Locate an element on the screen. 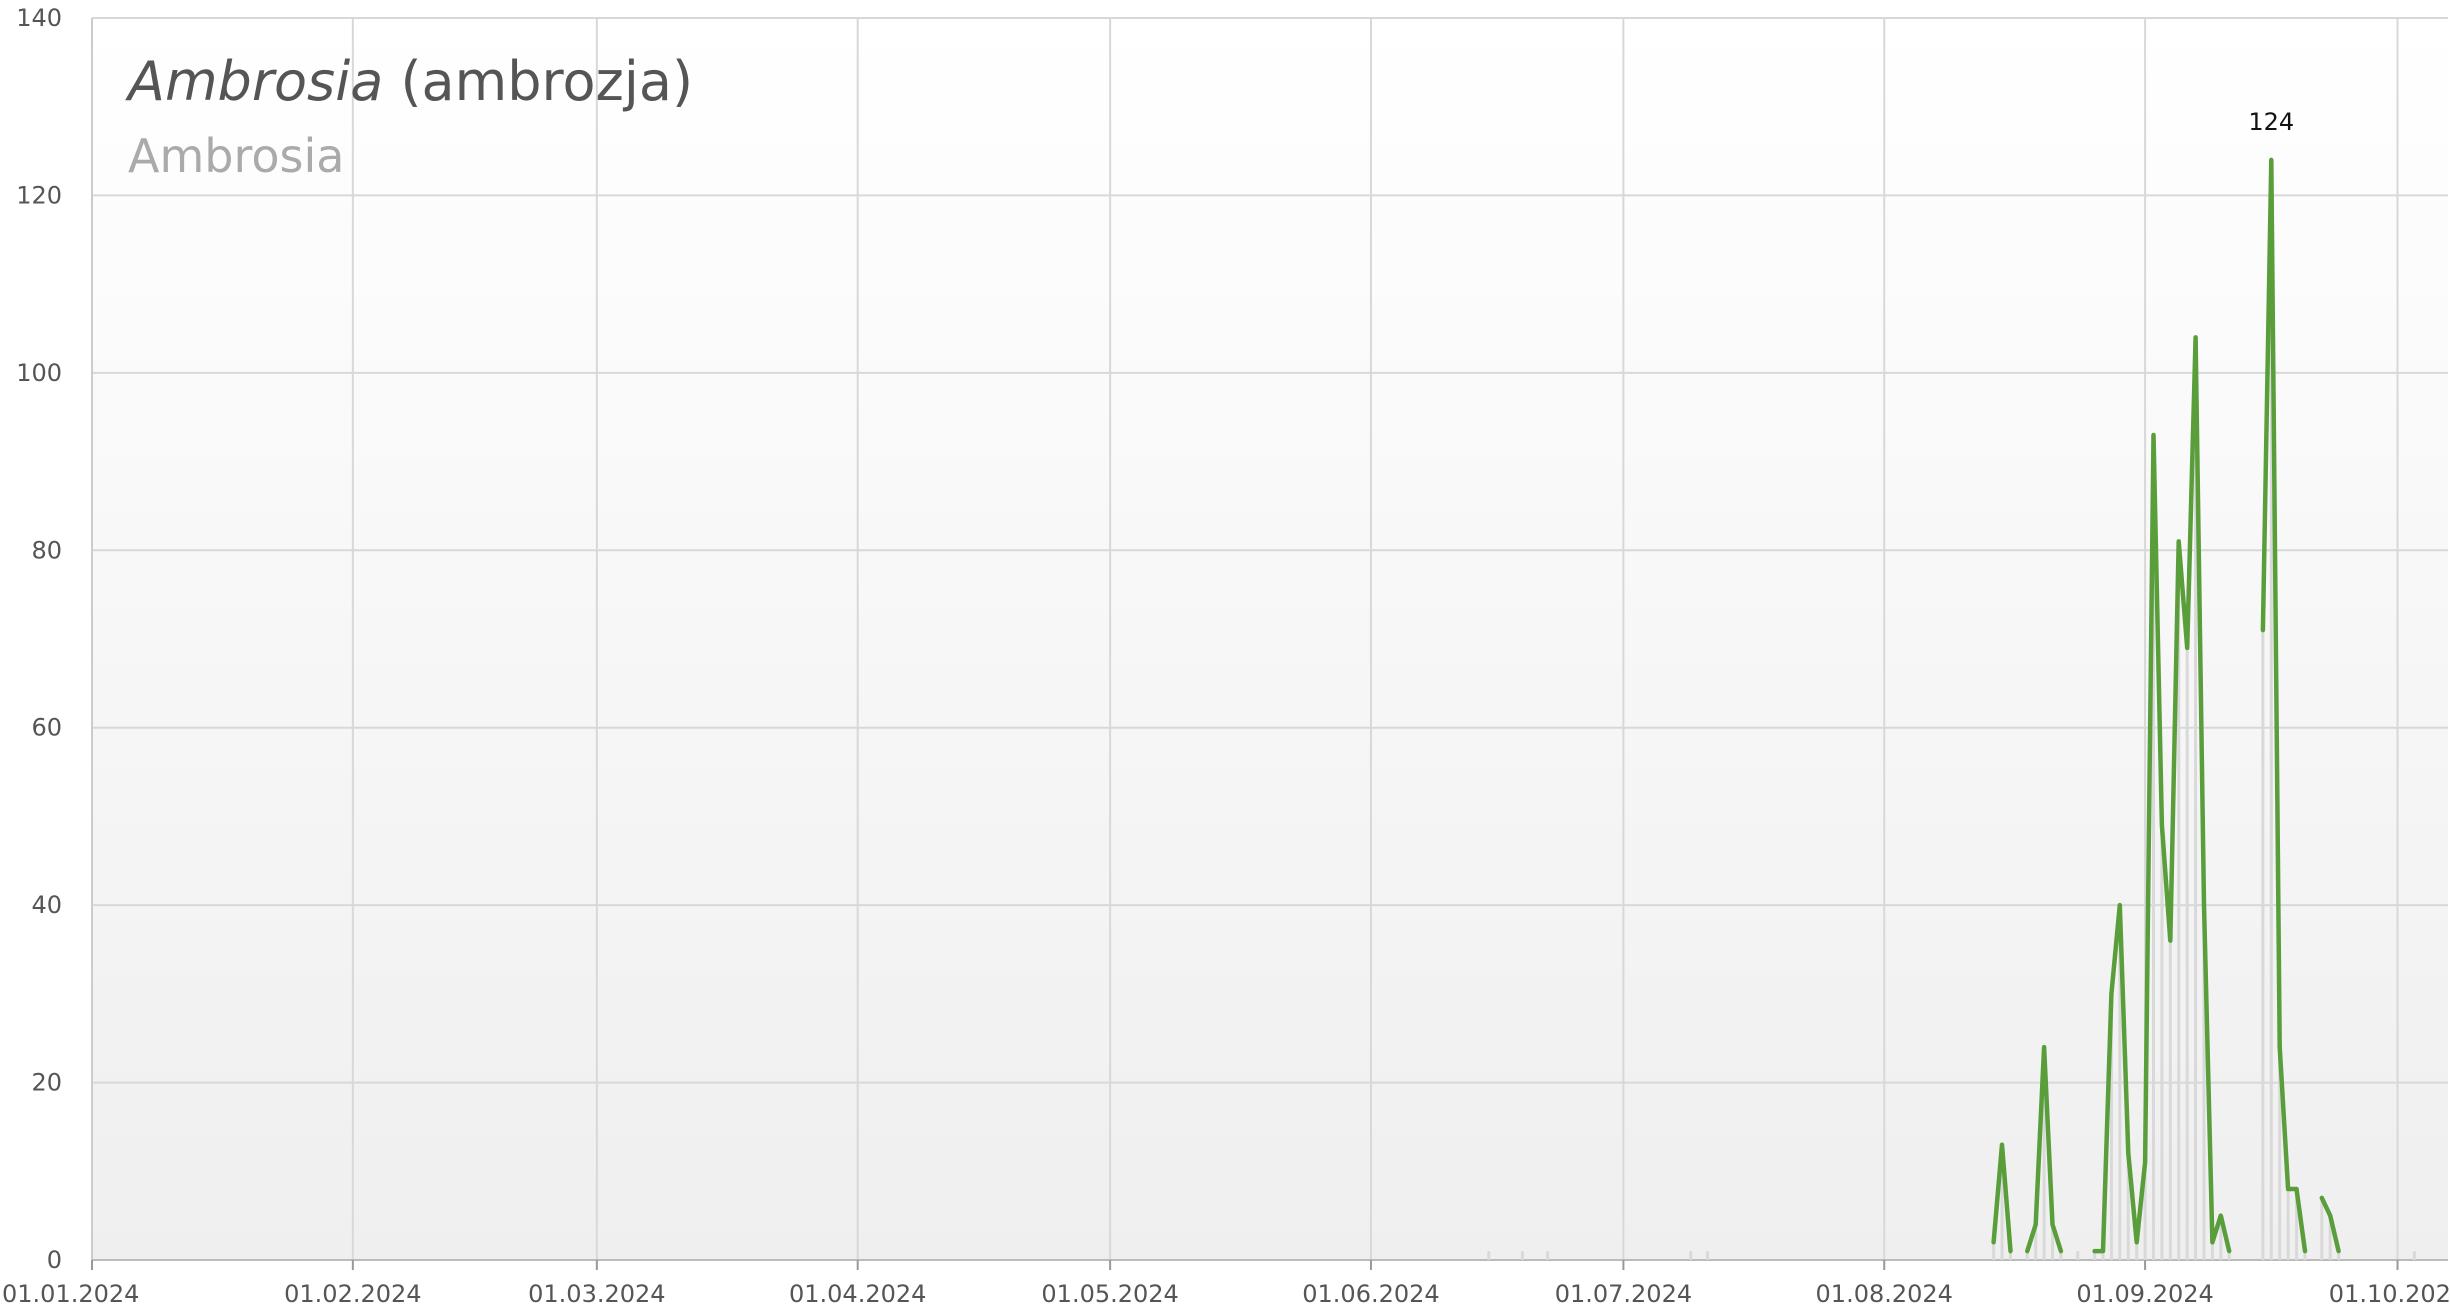 The width and height of the screenshot is (2450, 1310). x-tick-label: 01.08.2024 is located at coordinates (1884, 1294).